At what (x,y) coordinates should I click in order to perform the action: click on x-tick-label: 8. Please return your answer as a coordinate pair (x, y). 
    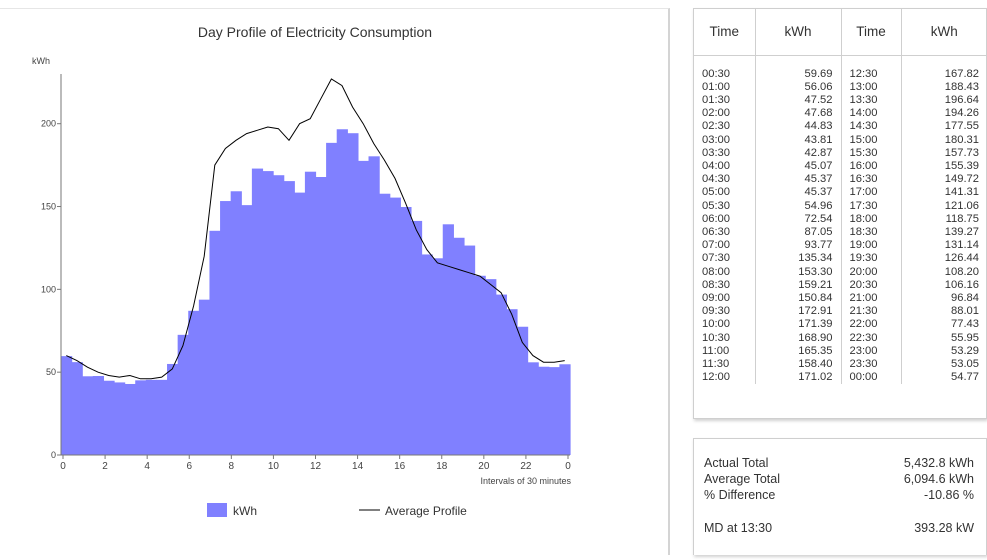
    Looking at the image, I should click on (232, 466).